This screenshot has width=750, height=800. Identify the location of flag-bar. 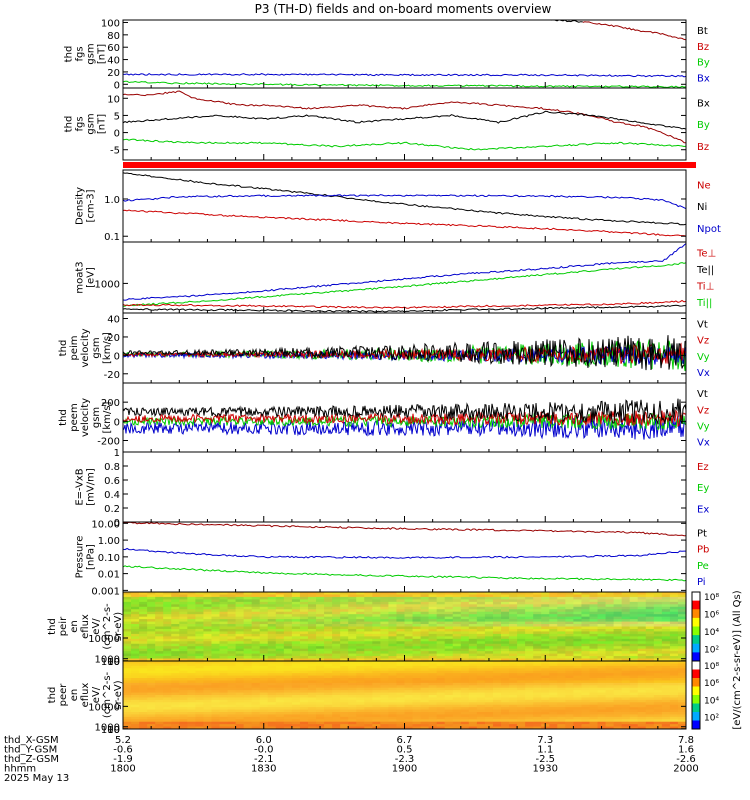
(409, 165).